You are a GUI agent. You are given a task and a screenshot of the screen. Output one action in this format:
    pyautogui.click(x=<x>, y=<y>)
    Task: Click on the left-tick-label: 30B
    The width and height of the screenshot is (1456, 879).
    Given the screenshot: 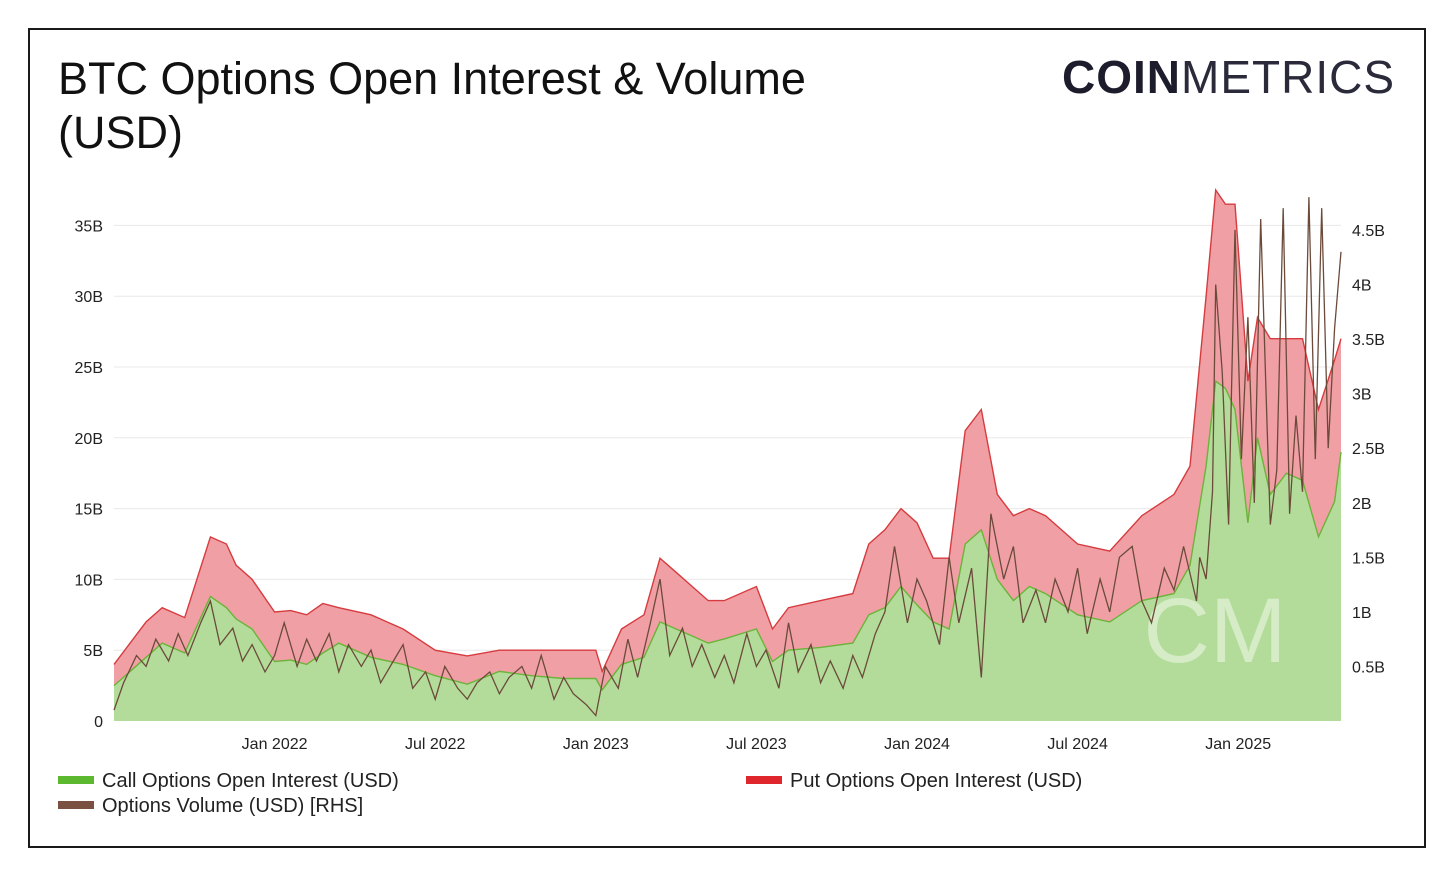 What is the action you would take?
    pyautogui.click(x=89, y=297)
    